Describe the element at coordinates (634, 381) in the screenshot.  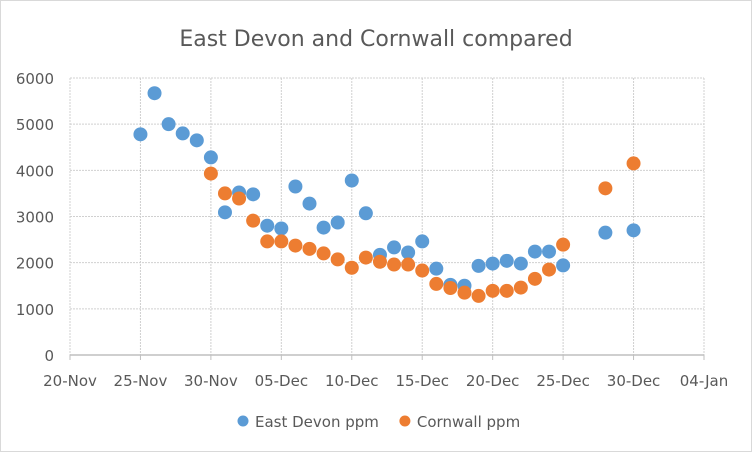
I see `x-tick-label: 30-Dec` at that location.